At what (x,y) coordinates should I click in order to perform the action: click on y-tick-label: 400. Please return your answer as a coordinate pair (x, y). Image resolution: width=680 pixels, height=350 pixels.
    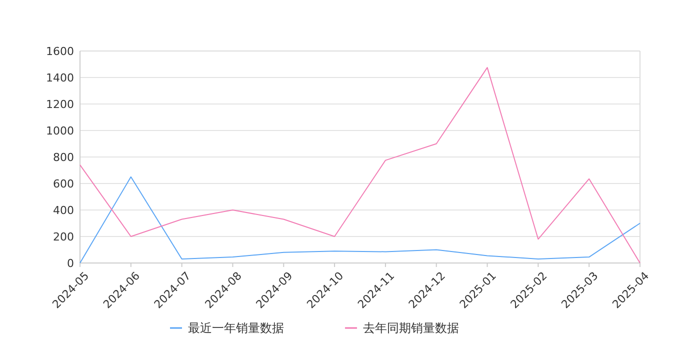
    Looking at the image, I should click on (63, 210).